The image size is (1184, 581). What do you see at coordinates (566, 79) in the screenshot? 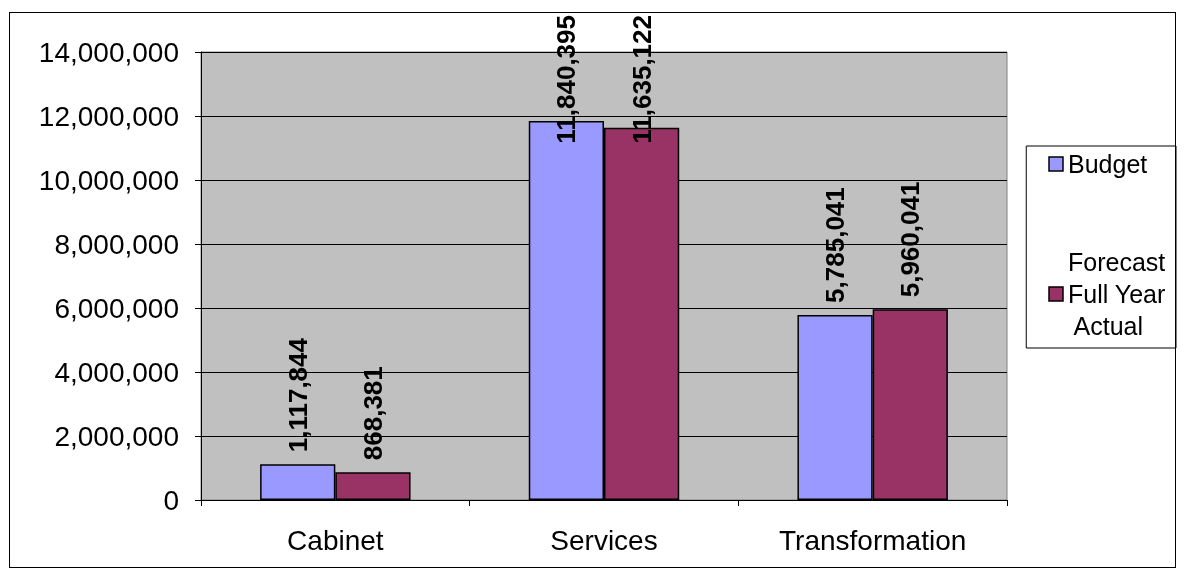
I see `data-label: 11,840,395` at bounding box center [566, 79].